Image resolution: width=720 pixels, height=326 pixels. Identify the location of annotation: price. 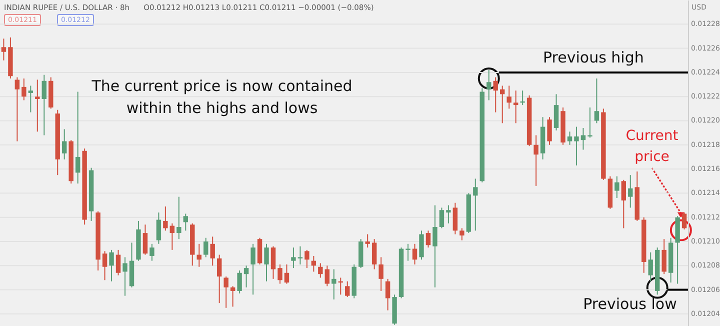
(652, 157).